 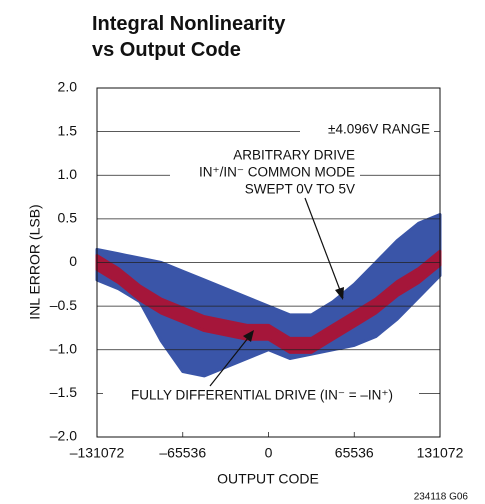 What do you see at coordinates (68, 87) in the screenshot?
I see `y-tick-label: 2.0` at bounding box center [68, 87].